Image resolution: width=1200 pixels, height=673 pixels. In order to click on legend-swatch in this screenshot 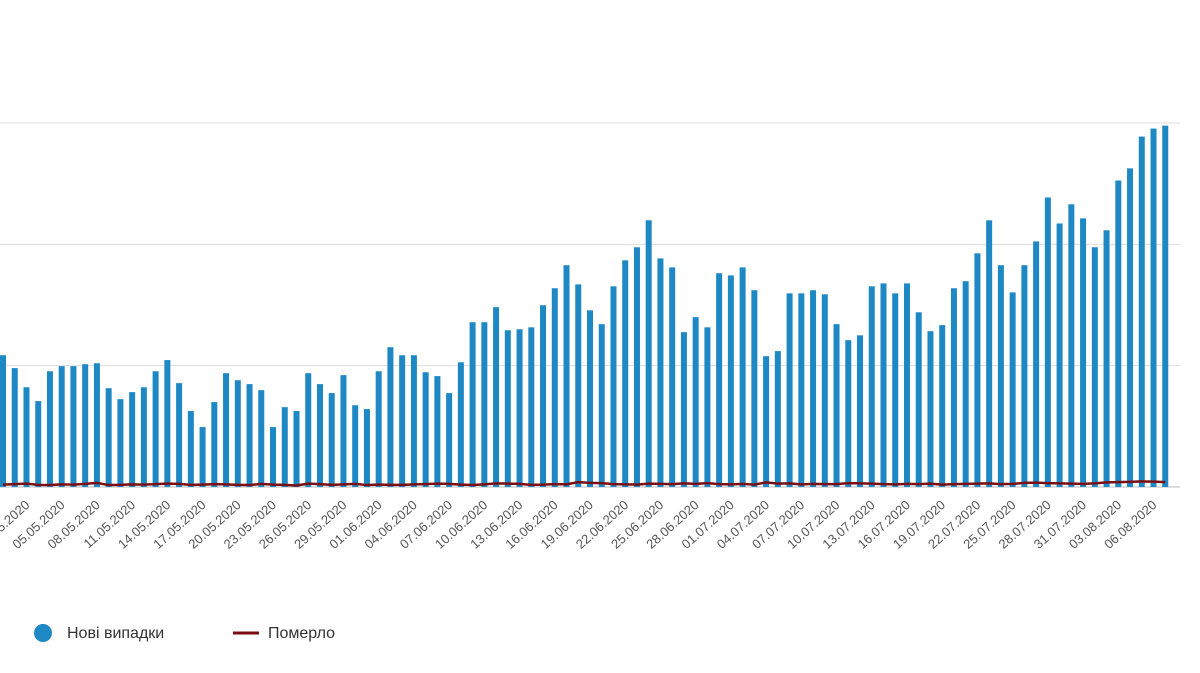, I will do `click(43, 633)`.